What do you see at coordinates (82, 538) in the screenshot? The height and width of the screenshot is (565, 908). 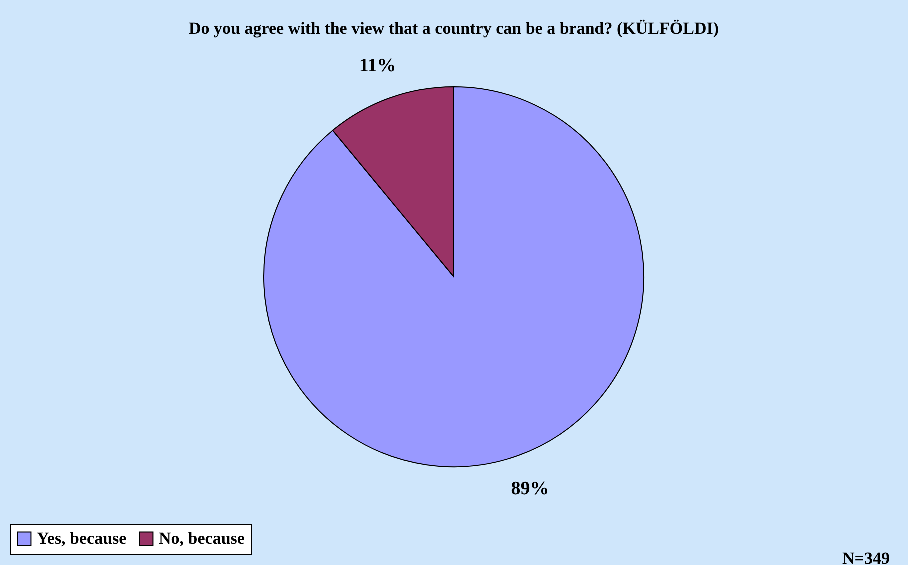 I see `legend-label: Yes, because` at bounding box center [82, 538].